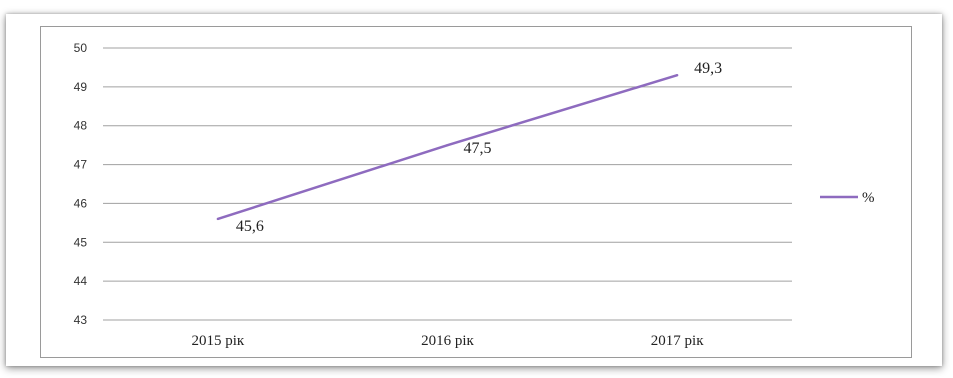  I want to click on data-label: 47,5, so click(478, 148).